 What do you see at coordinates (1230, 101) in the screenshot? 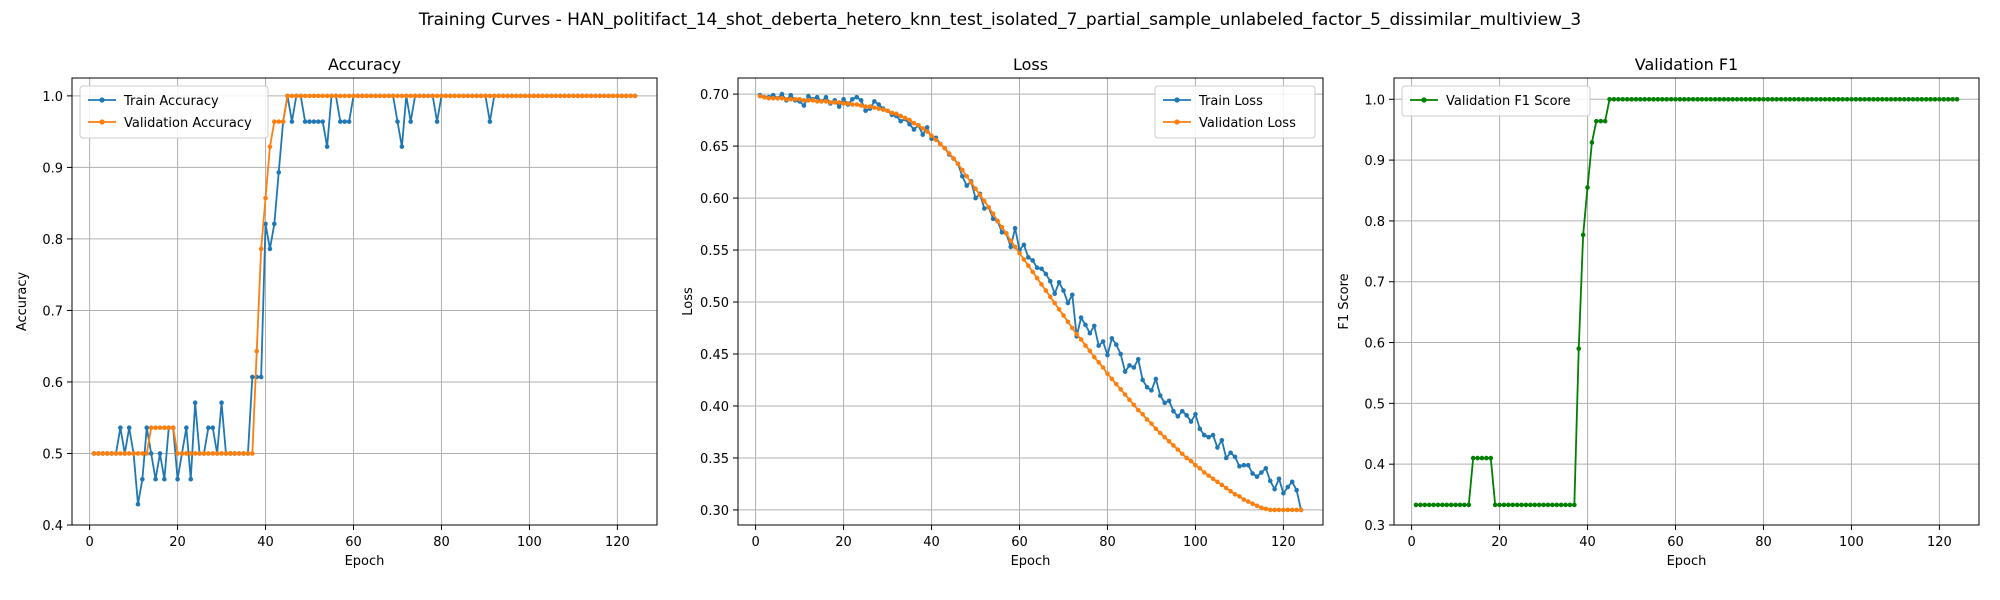
I see `legend-label: Train Loss` at bounding box center [1230, 101].